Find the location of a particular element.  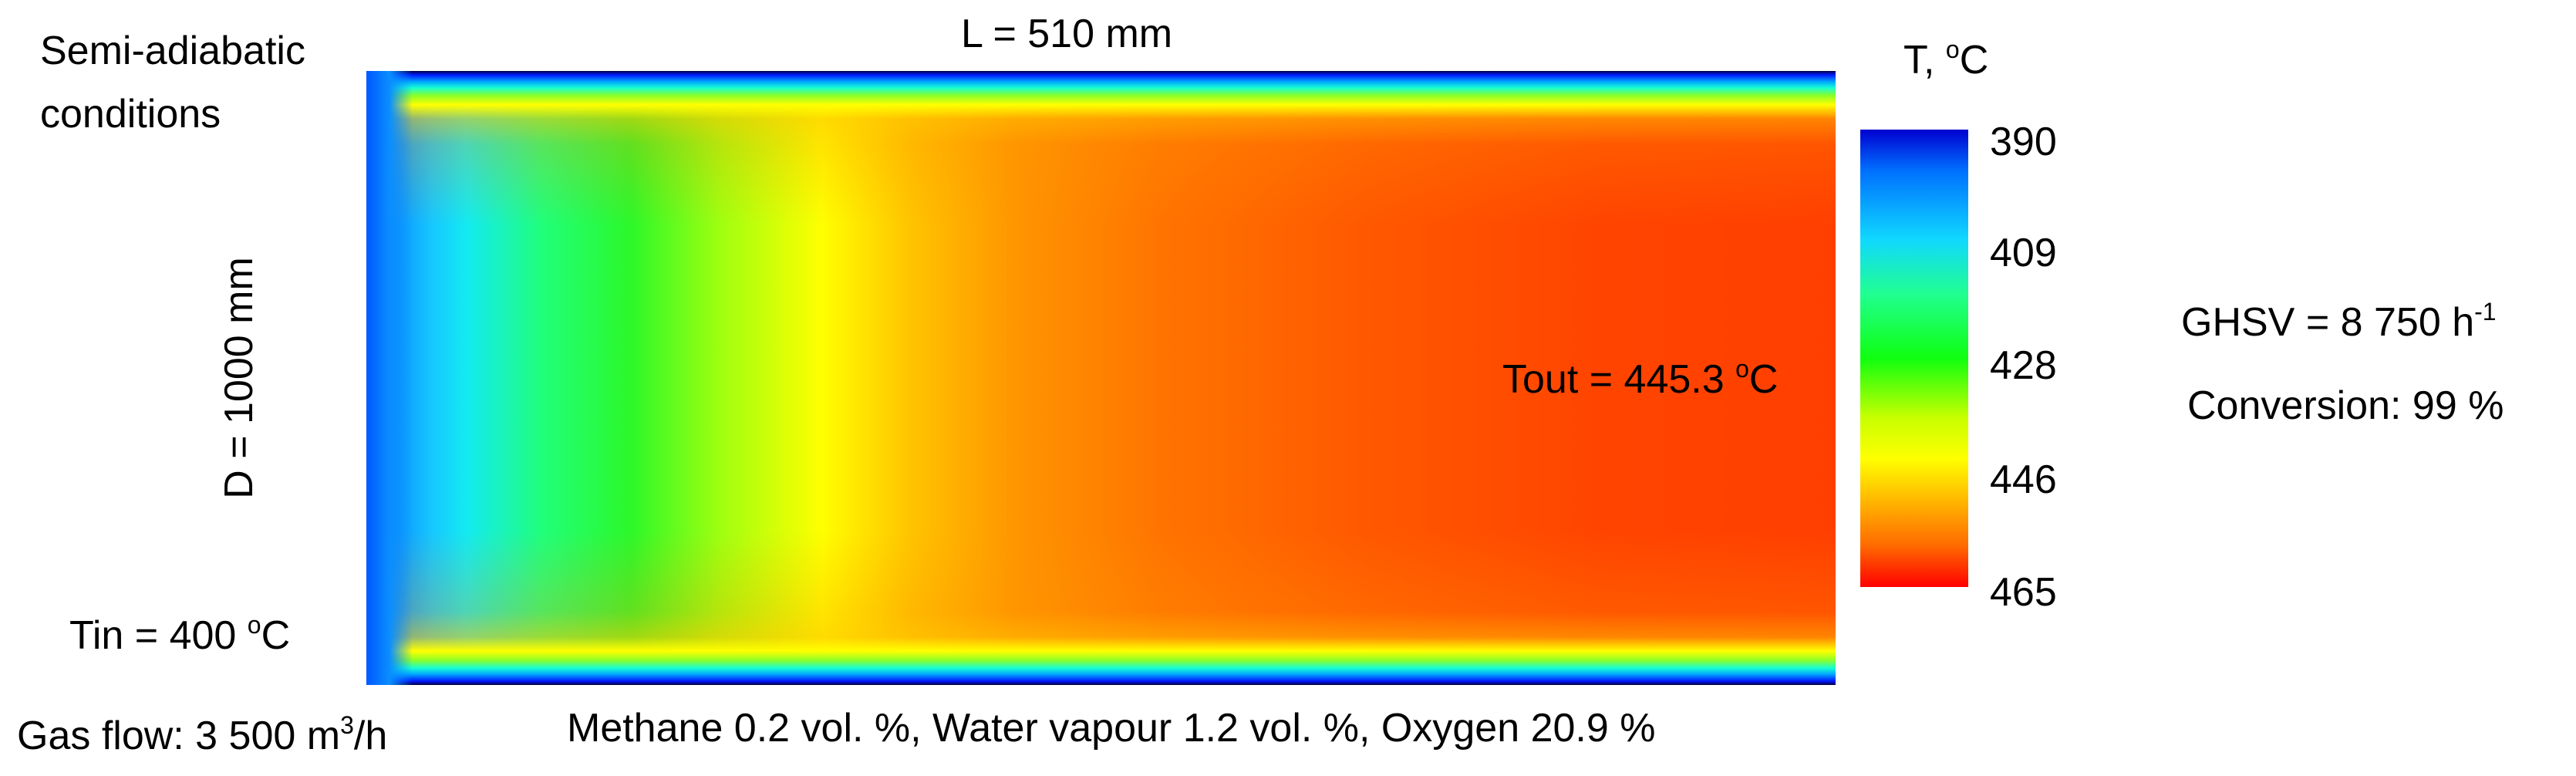

colorbar-tick: 465 is located at coordinates (2023, 592).